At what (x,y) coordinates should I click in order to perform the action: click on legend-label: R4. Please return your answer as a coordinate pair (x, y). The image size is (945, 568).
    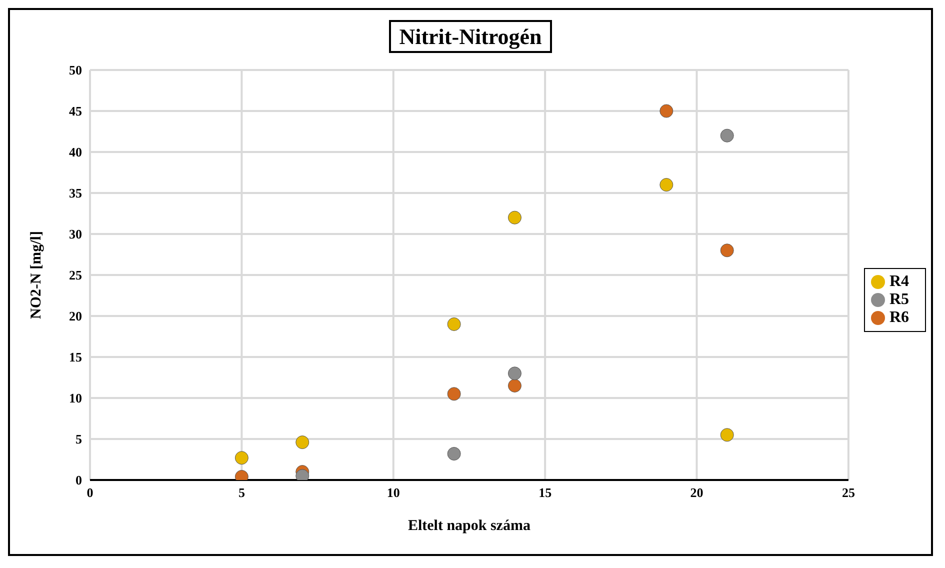
    Looking at the image, I should click on (899, 281).